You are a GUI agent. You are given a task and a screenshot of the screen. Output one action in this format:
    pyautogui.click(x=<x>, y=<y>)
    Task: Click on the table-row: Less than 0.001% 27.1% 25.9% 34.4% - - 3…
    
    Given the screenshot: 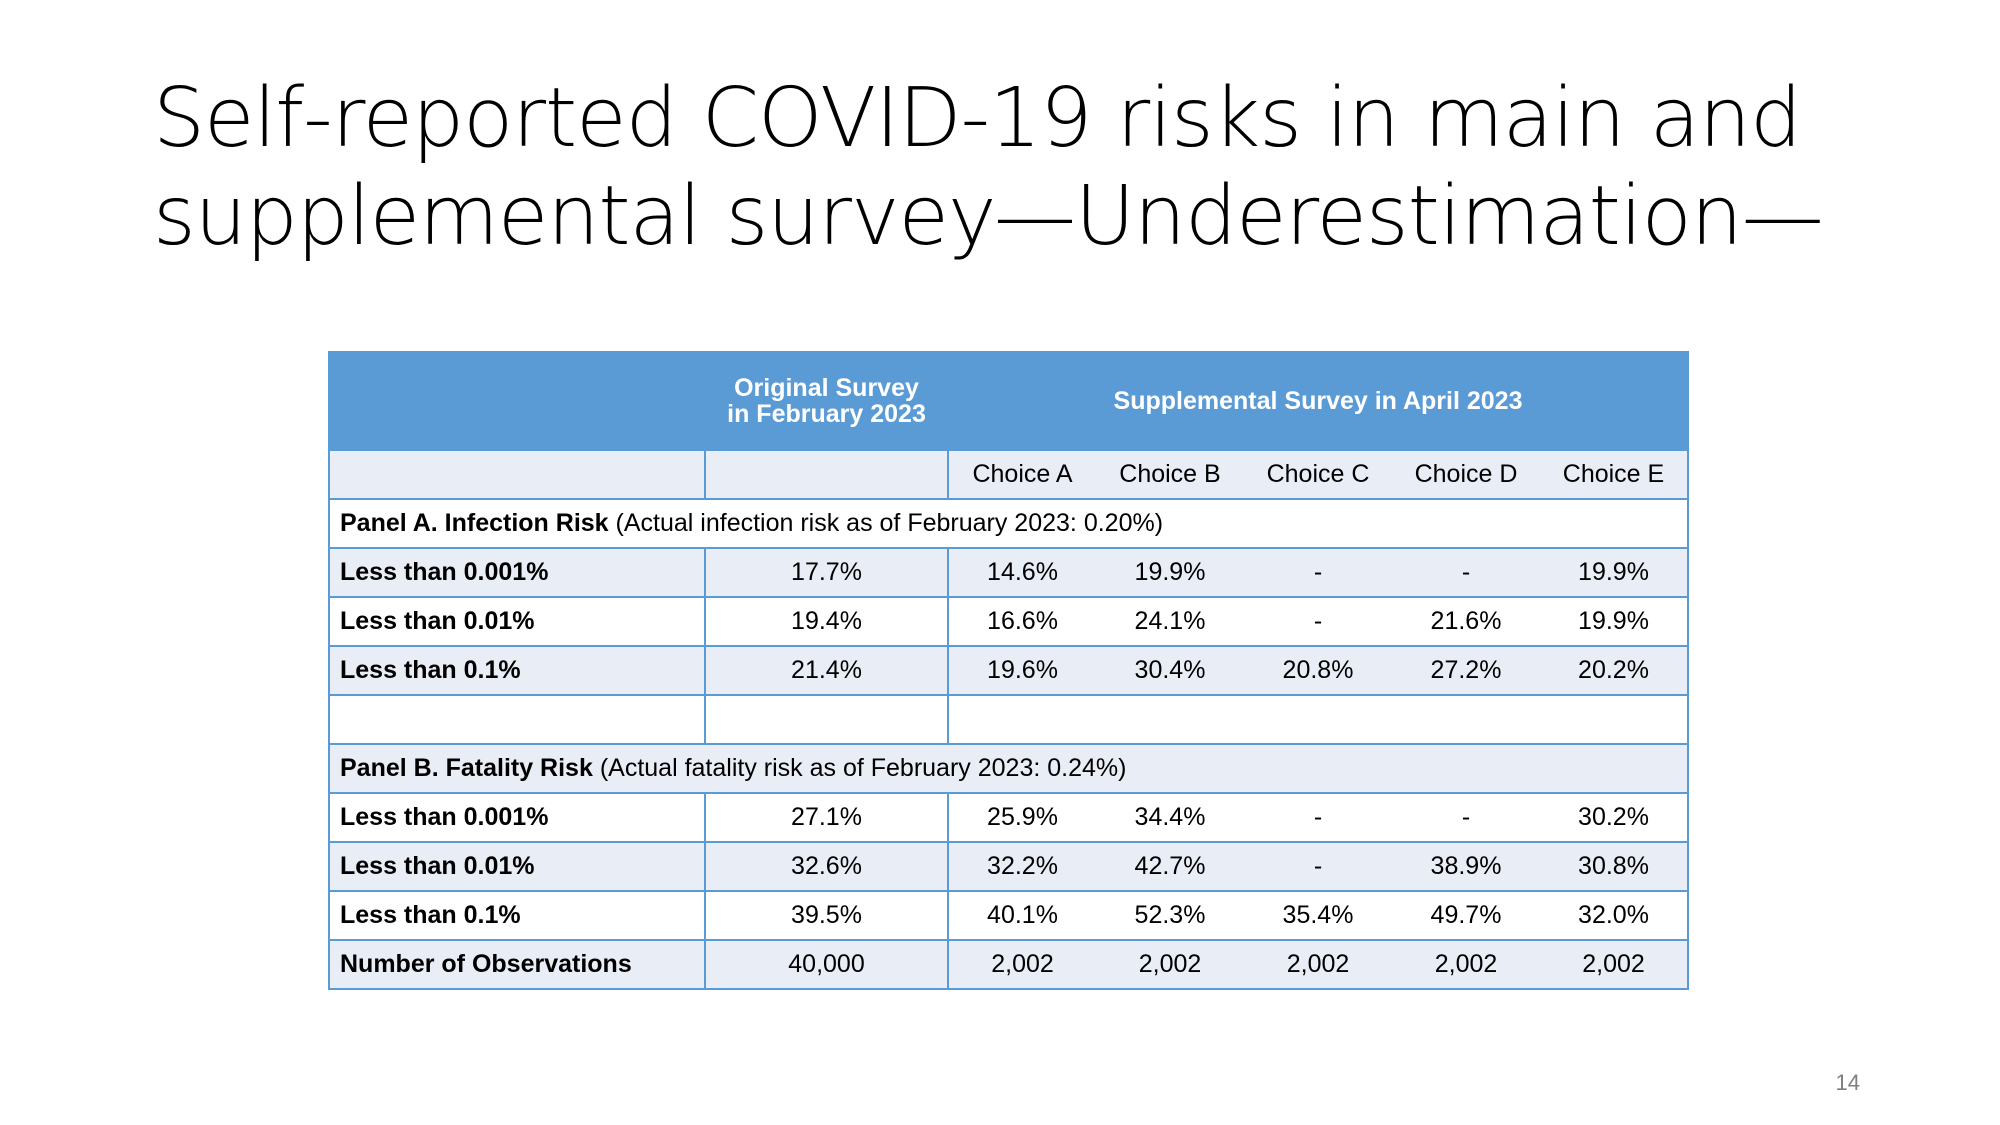 What is the action you would take?
    pyautogui.click(x=1008, y=817)
    